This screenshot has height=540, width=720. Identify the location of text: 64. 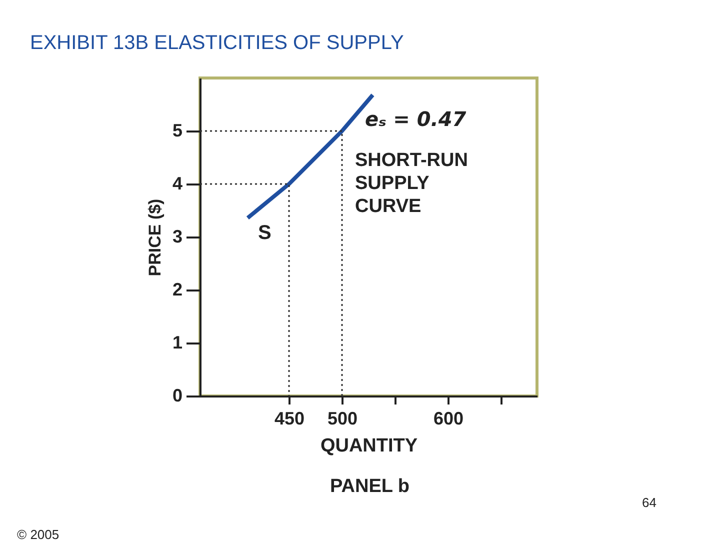
(649, 502).